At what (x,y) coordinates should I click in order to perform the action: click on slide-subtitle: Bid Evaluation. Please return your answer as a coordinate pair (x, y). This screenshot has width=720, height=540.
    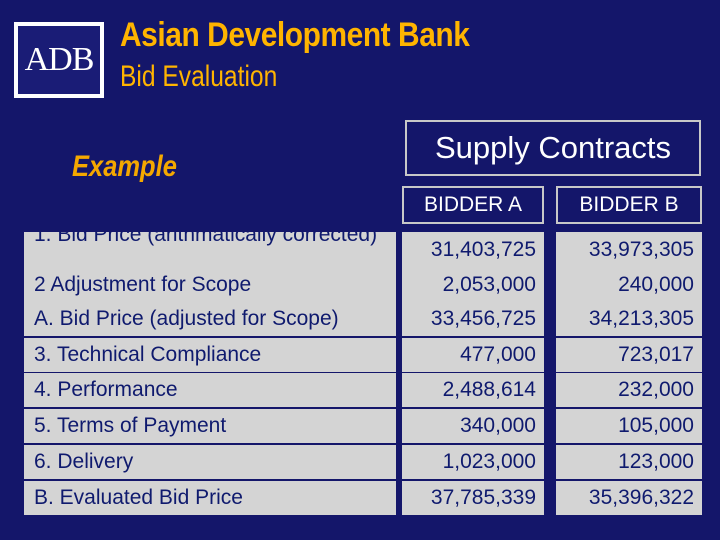
    Looking at the image, I should click on (199, 76).